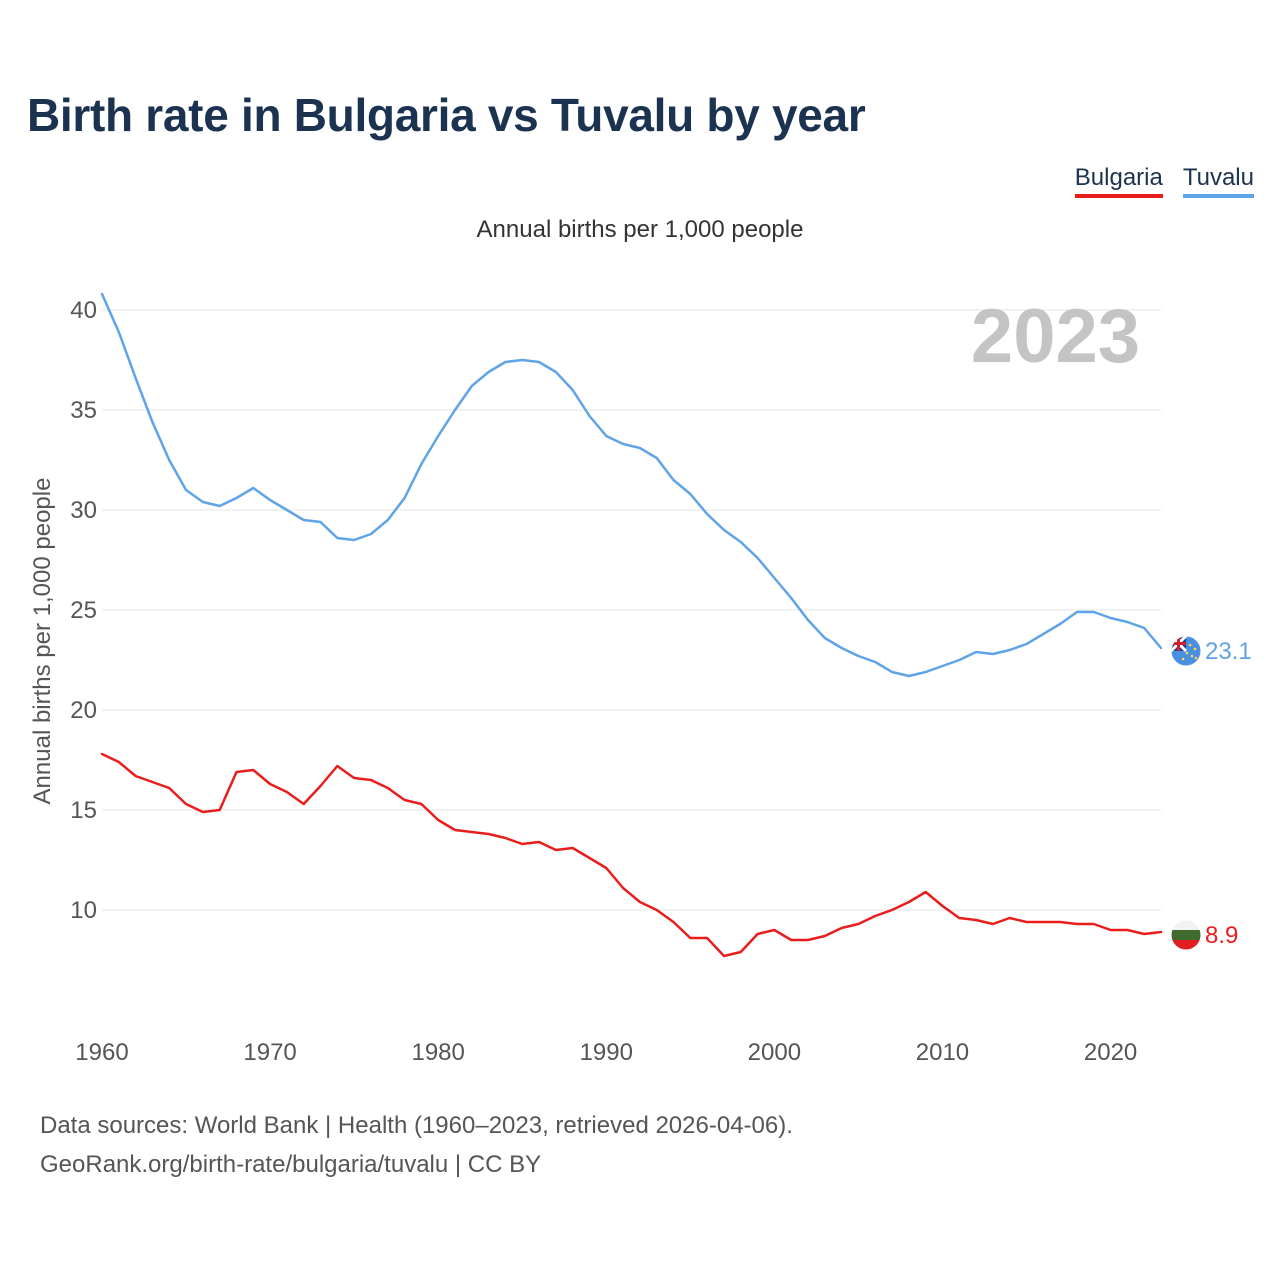  Describe the element at coordinates (942, 1052) in the screenshot. I see `x-tick-label: 2010` at that location.